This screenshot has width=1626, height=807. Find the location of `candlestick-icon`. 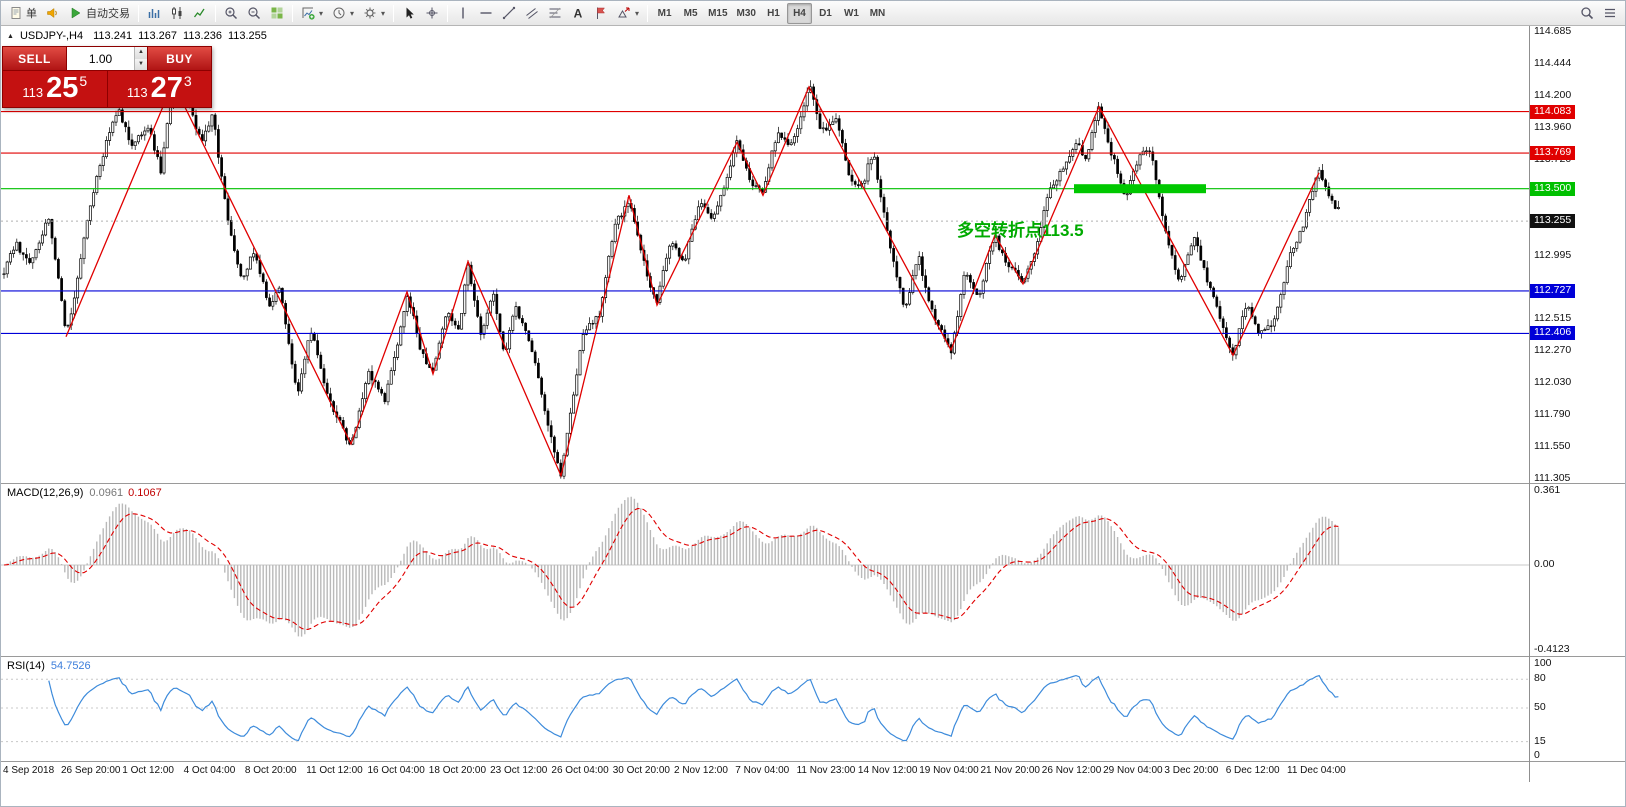

candlestick-icon is located at coordinates (177, 13).